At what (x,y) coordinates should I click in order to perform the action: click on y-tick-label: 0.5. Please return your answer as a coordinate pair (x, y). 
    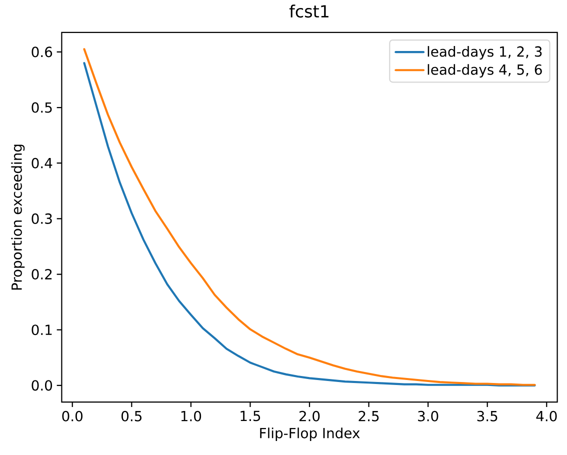
    Looking at the image, I should click on (42, 107).